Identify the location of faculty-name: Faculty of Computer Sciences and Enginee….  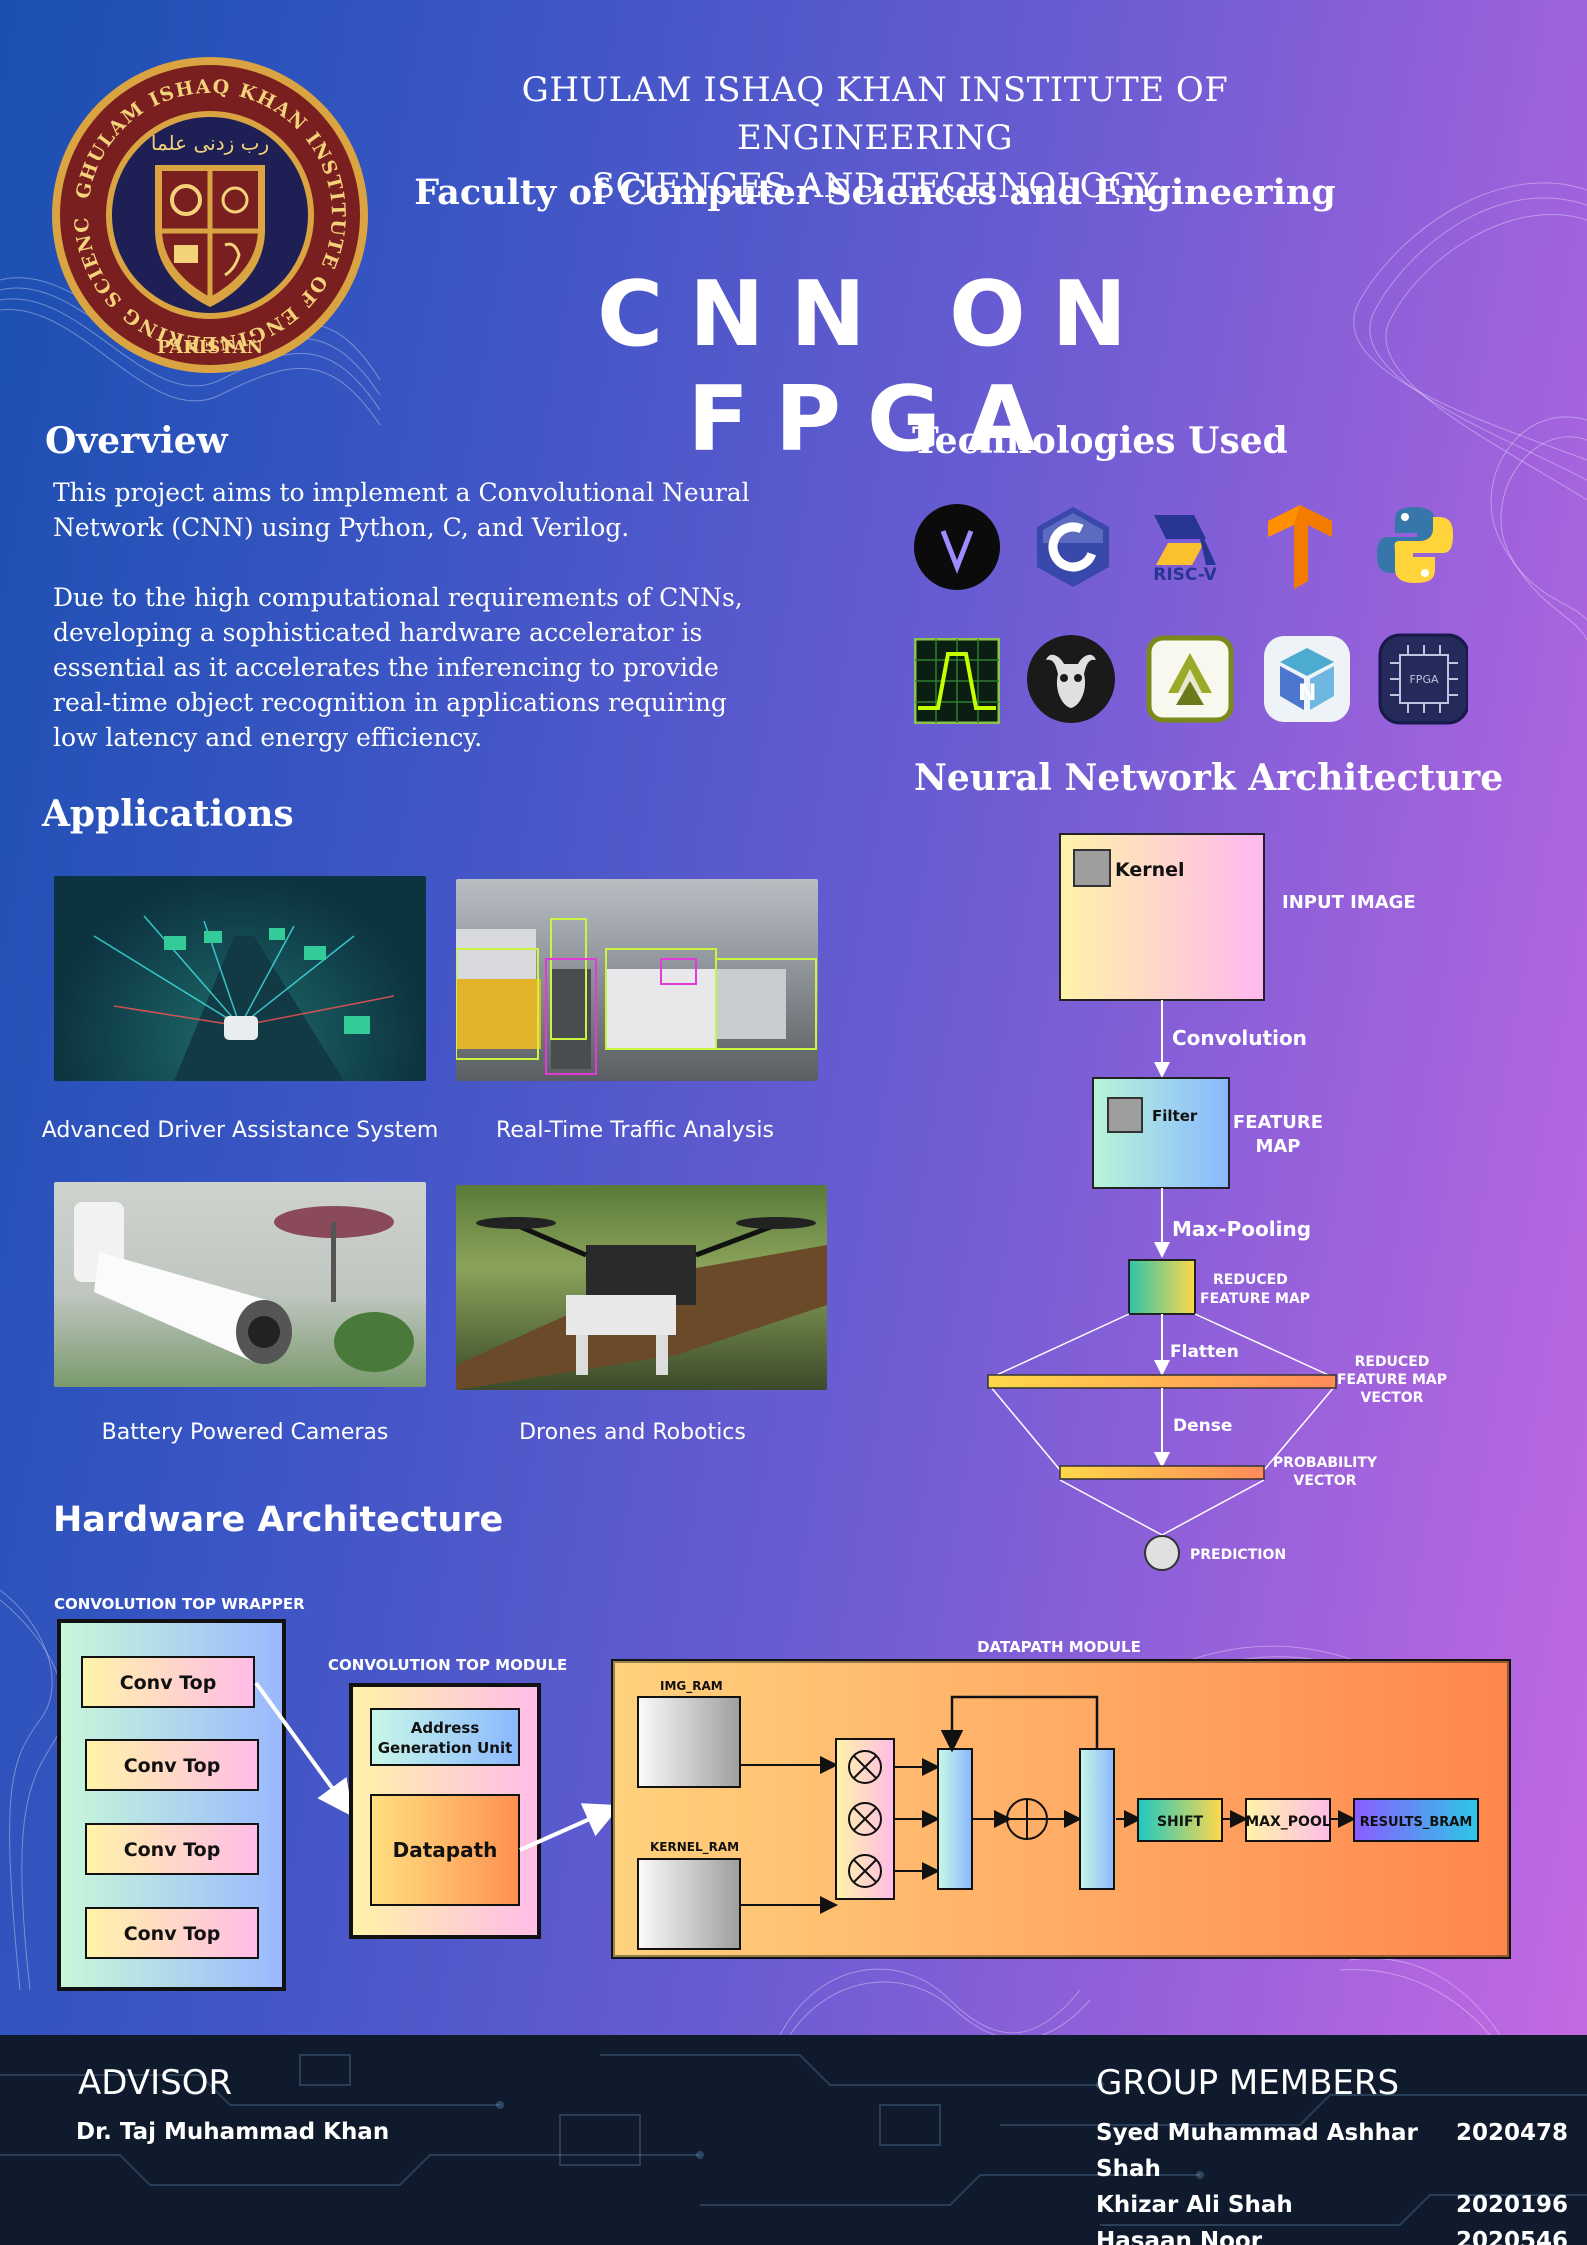
(875, 192).